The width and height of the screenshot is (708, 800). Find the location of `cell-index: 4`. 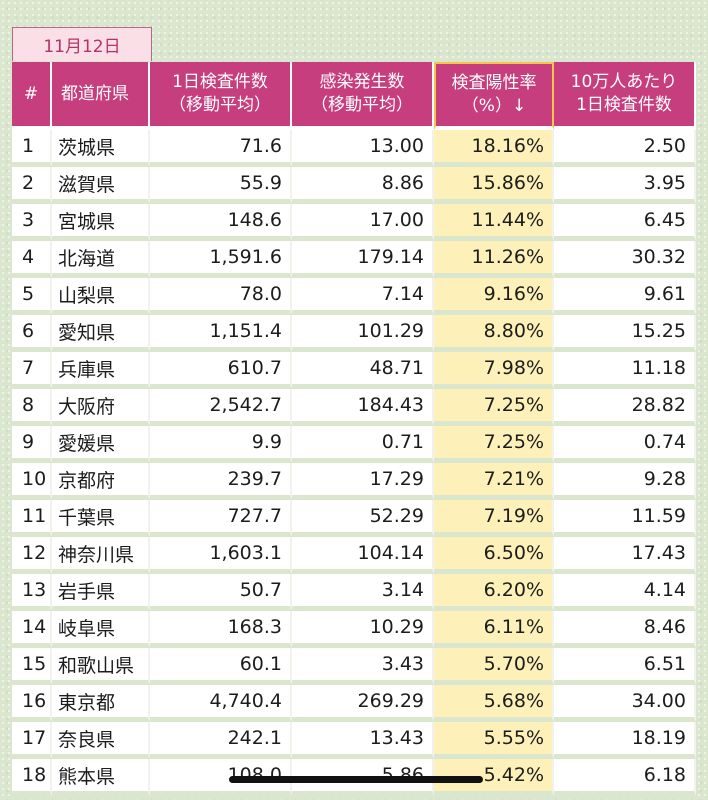

cell-index: 4 is located at coordinates (32, 259).